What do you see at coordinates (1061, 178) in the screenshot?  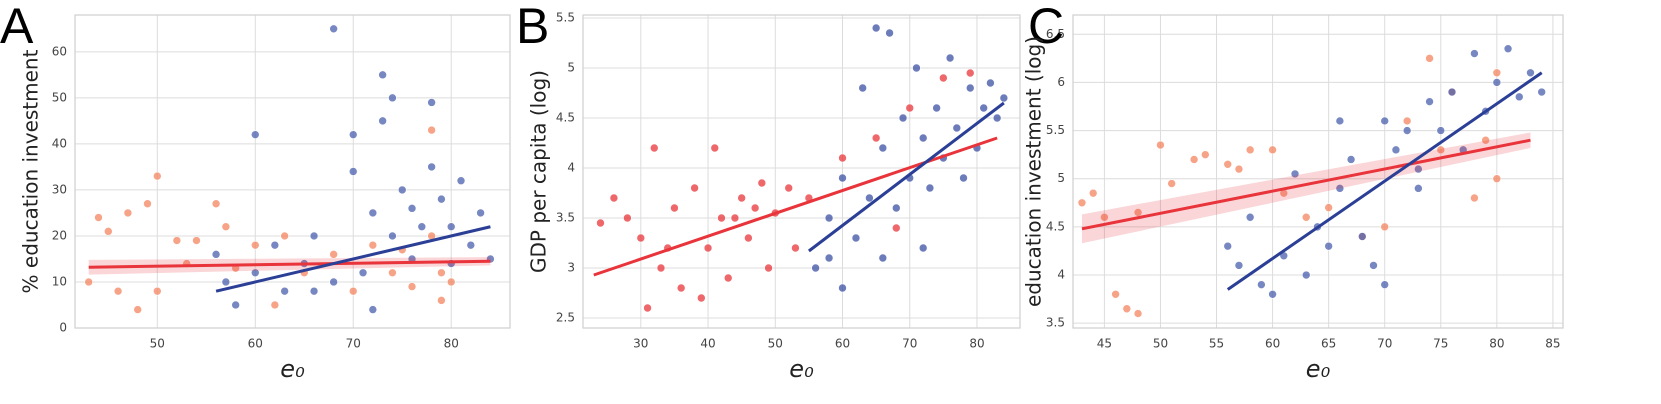 I see `y-tick-label: 5` at bounding box center [1061, 178].